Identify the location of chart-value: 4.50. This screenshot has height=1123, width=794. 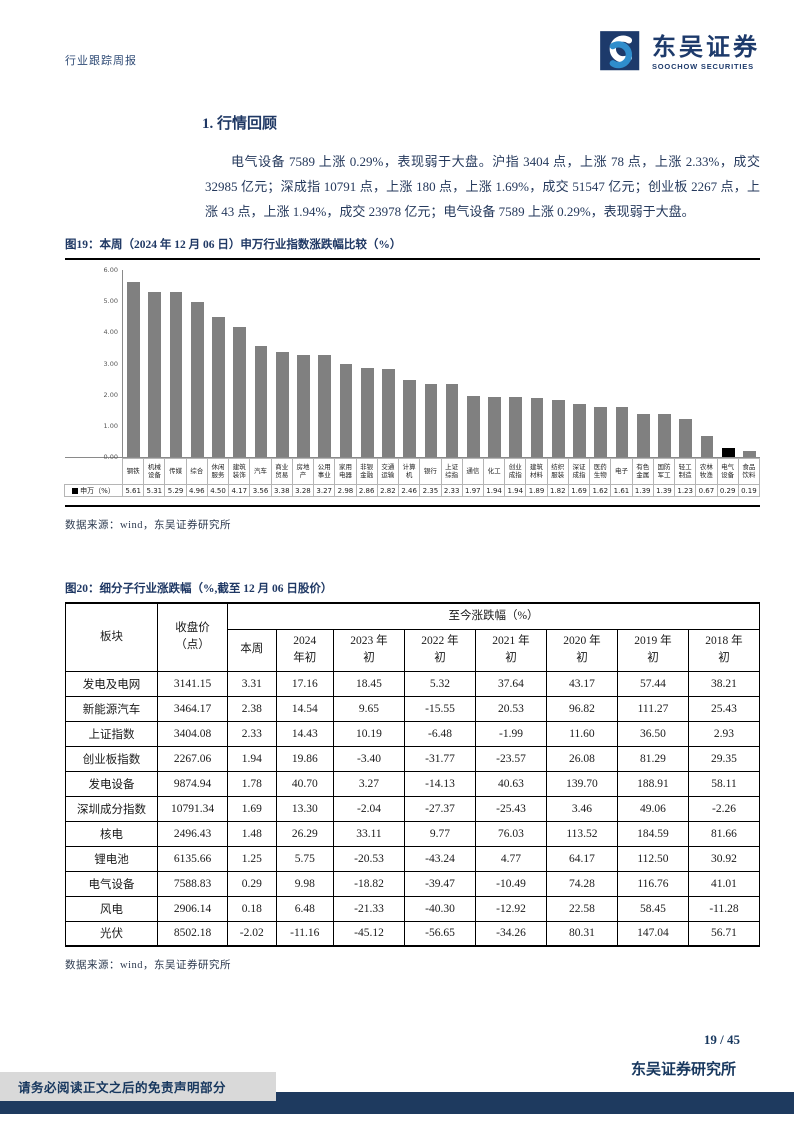
(218, 490).